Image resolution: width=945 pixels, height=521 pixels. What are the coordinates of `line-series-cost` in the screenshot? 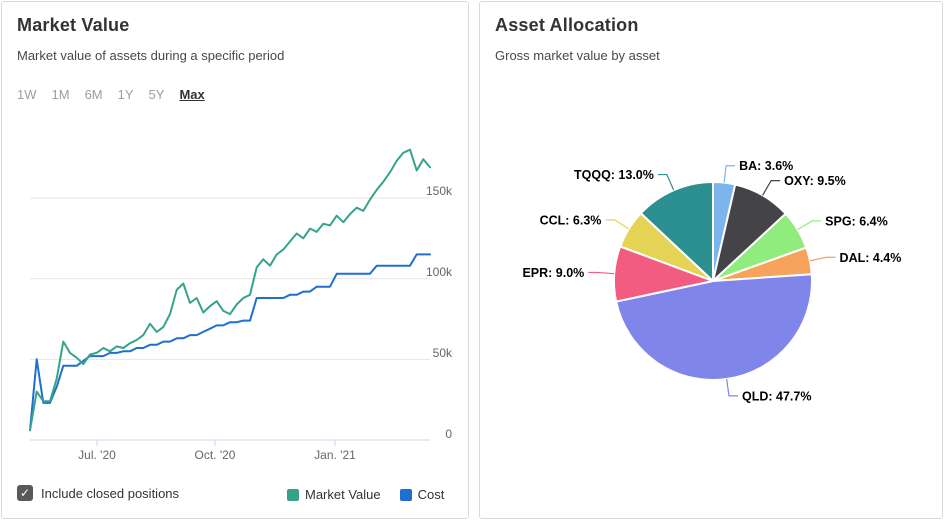 It's located at (230, 342).